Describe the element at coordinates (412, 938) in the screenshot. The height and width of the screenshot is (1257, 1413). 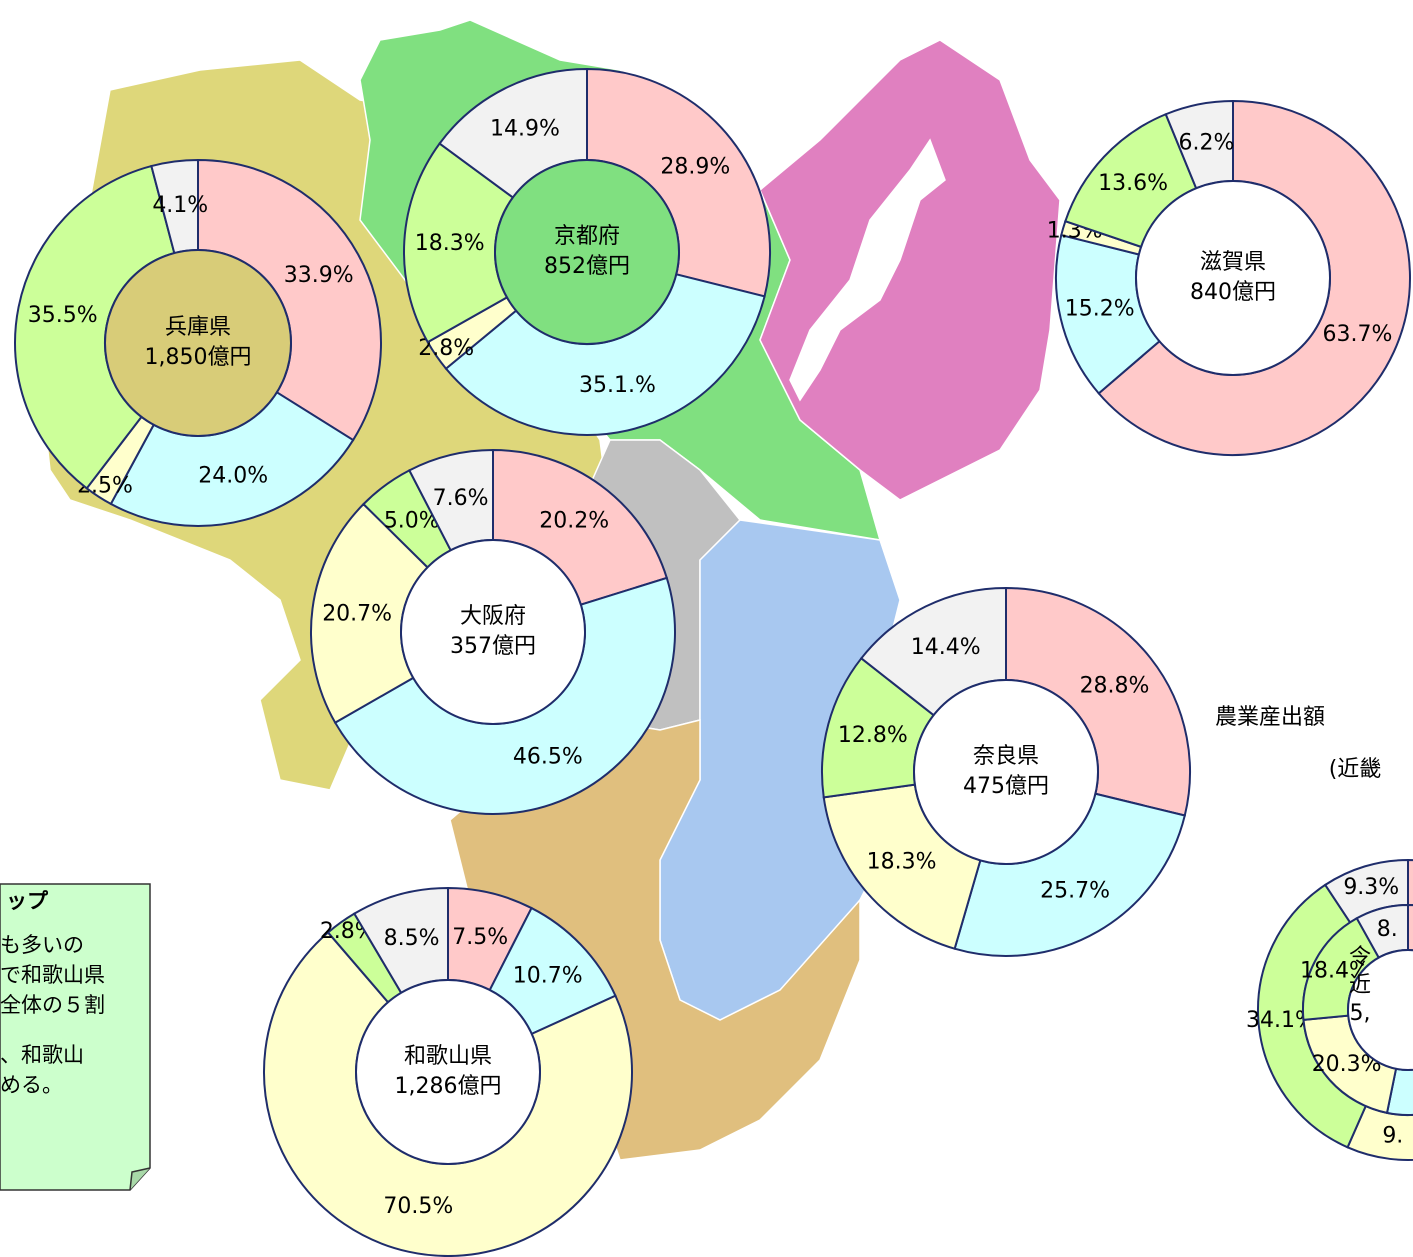
I see `data-label: 8.5%` at that location.